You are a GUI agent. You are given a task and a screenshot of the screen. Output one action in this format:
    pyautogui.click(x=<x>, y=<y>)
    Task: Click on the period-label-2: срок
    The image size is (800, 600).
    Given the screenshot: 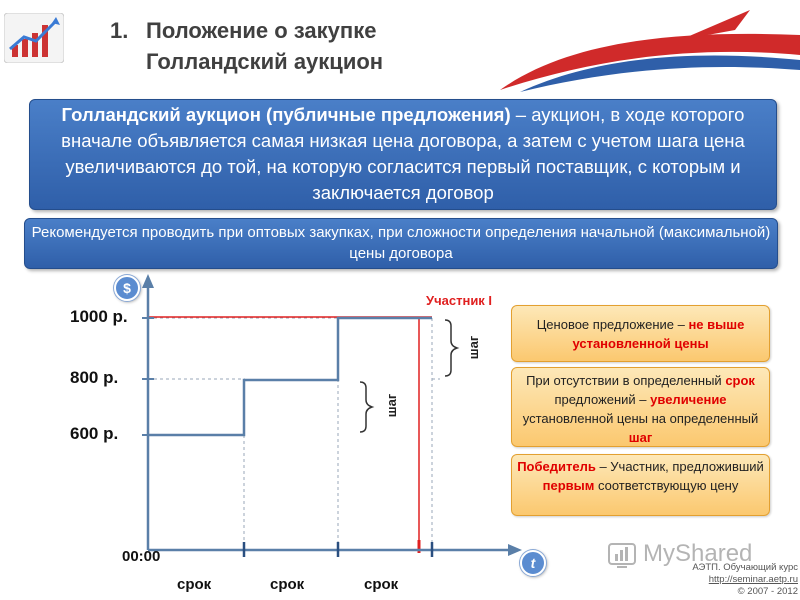 What is the action you would take?
    pyautogui.click(x=287, y=584)
    